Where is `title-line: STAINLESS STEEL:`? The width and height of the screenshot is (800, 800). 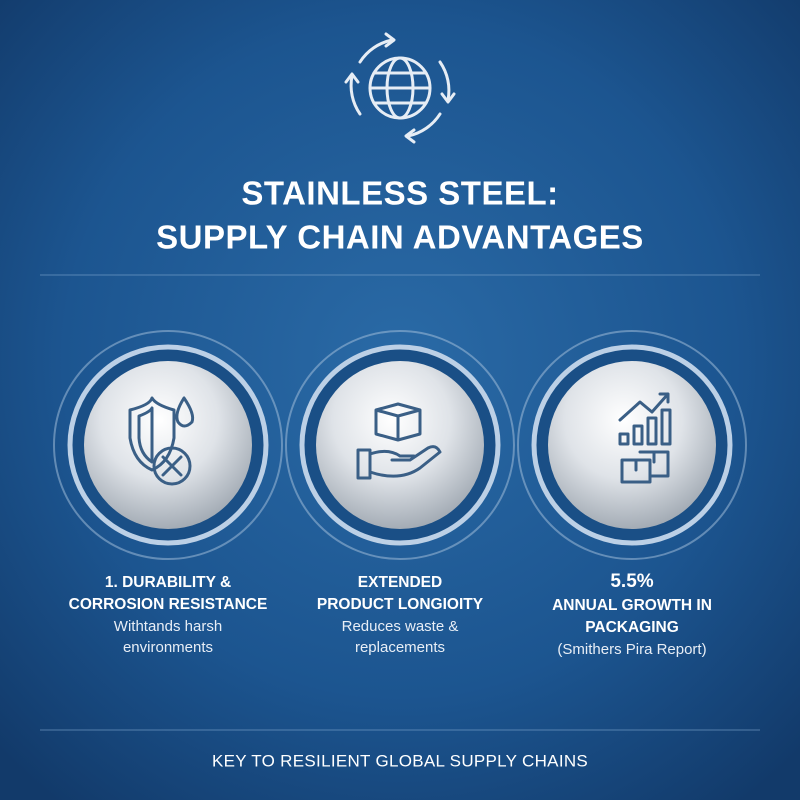
title-line: STAINLESS STEEL: is located at coordinates (399, 193).